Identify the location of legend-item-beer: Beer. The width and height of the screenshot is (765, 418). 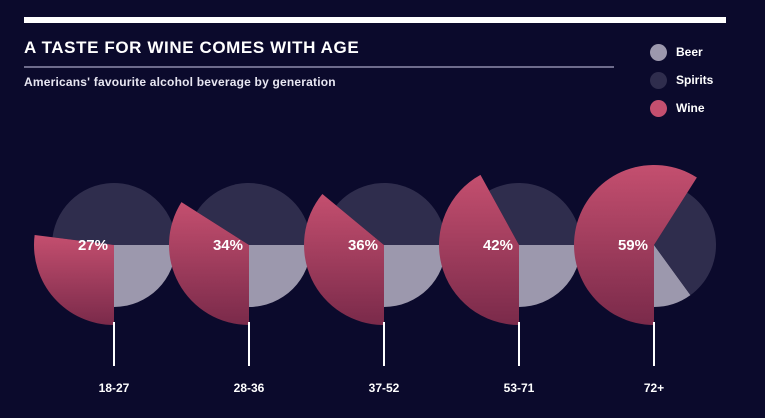
(681, 52).